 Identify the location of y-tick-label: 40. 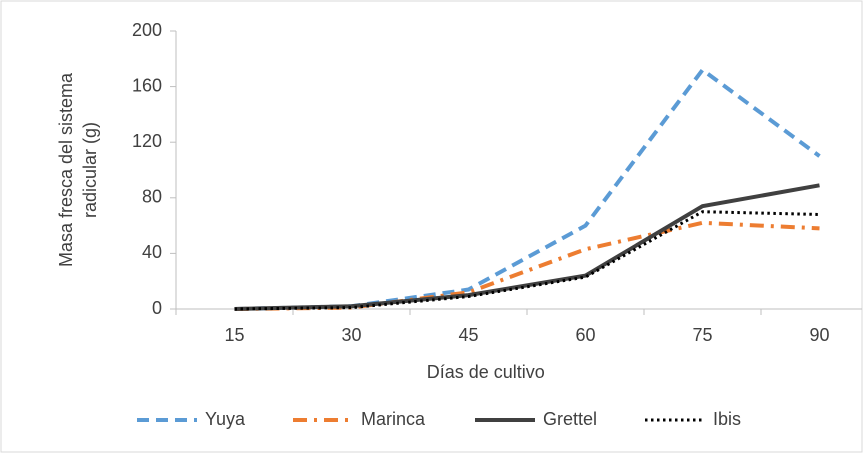
(152, 252).